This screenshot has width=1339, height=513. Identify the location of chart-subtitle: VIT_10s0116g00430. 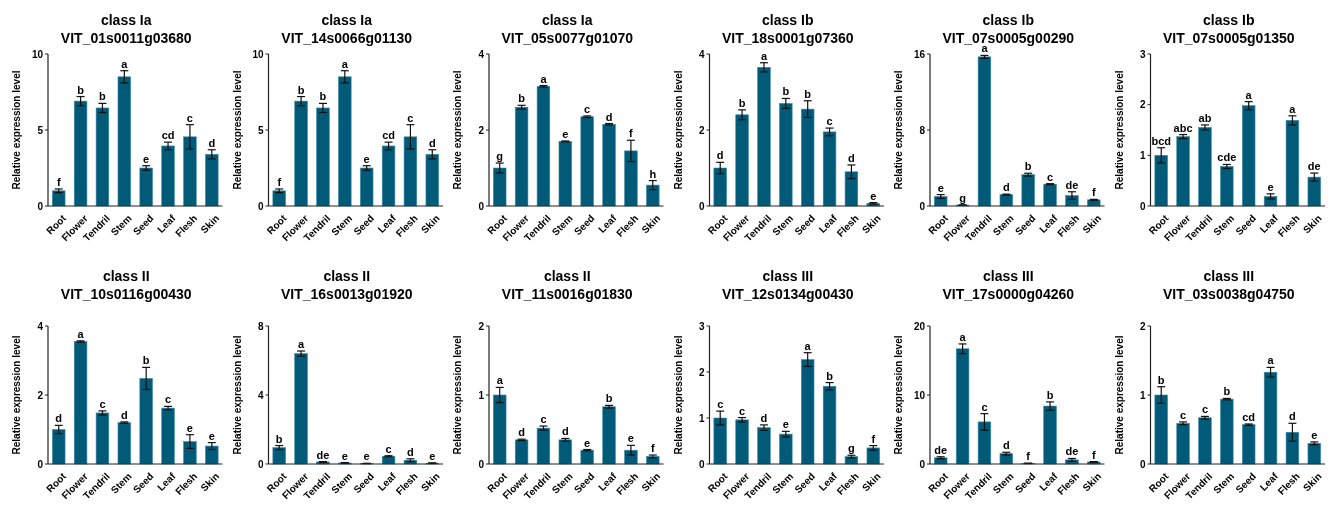
(126, 294).